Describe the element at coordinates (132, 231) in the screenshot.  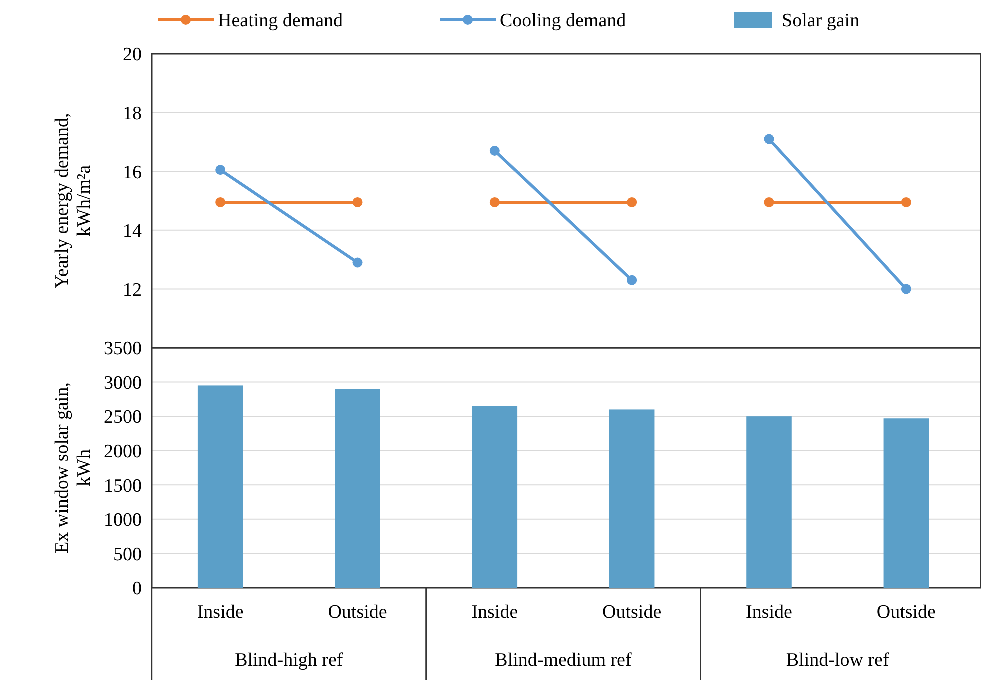
I see `y-tick-label: 14` at that location.